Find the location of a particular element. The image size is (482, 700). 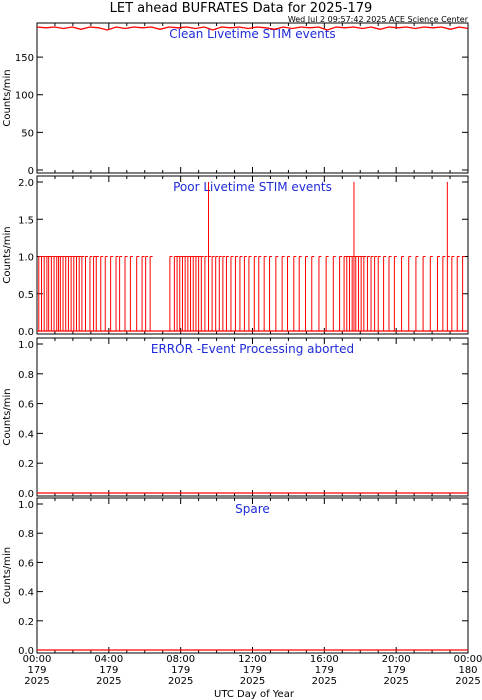

x-tick-time: 20:00 is located at coordinates (396, 659).